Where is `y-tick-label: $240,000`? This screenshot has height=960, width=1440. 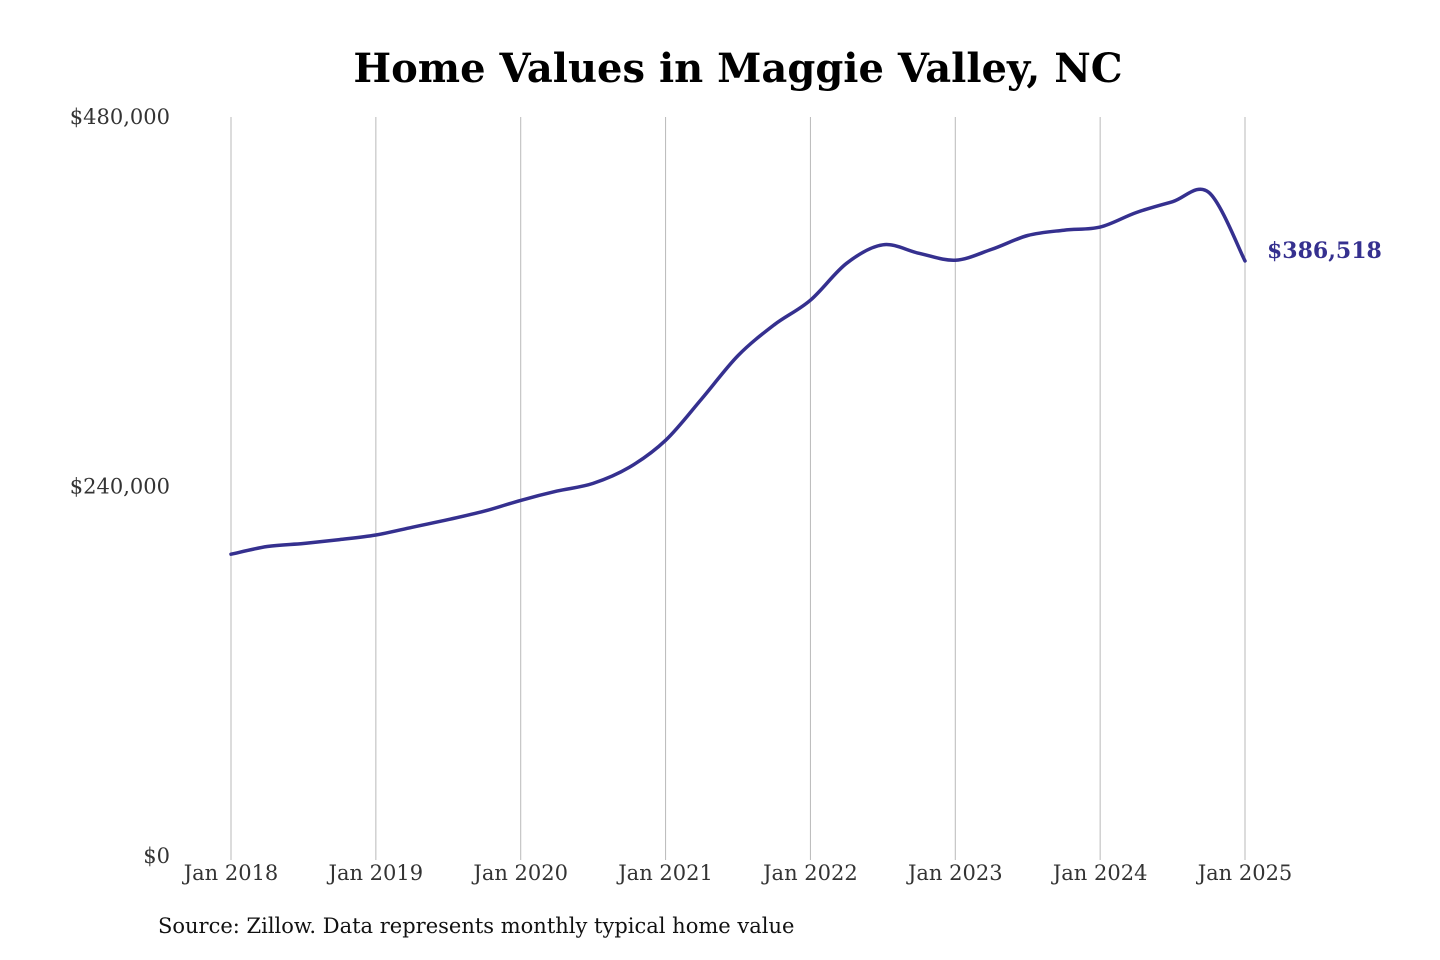
y-tick-label: $240,000 is located at coordinates (120, 487).